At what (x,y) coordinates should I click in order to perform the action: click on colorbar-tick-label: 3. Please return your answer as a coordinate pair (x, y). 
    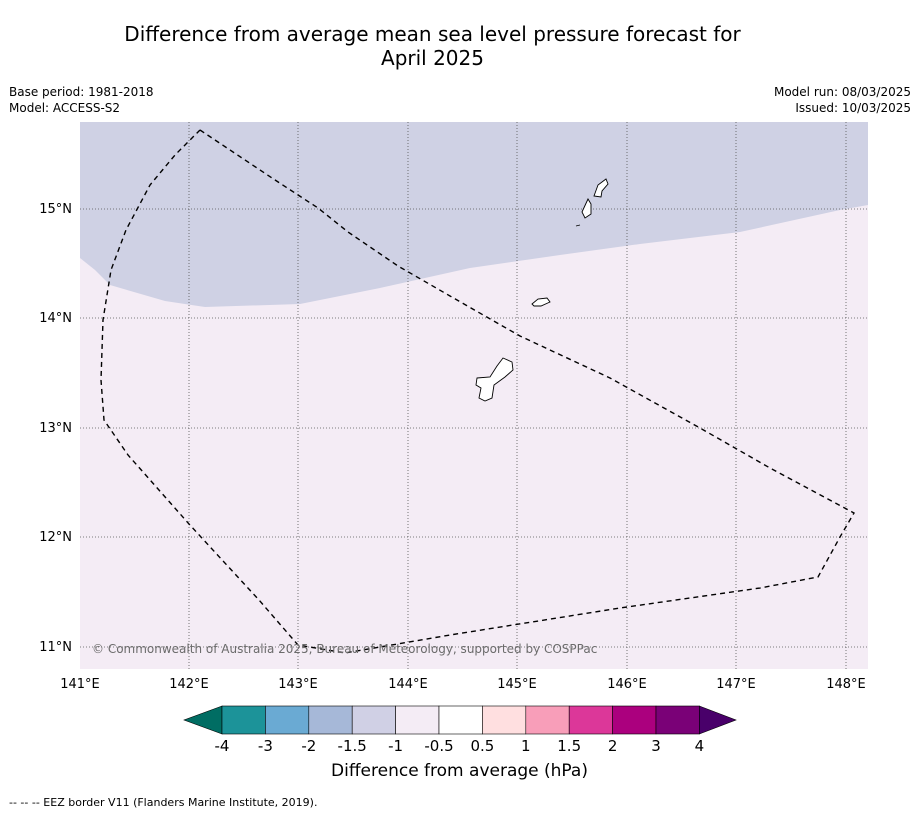
    Looking at the image, I should click on (656, 746).